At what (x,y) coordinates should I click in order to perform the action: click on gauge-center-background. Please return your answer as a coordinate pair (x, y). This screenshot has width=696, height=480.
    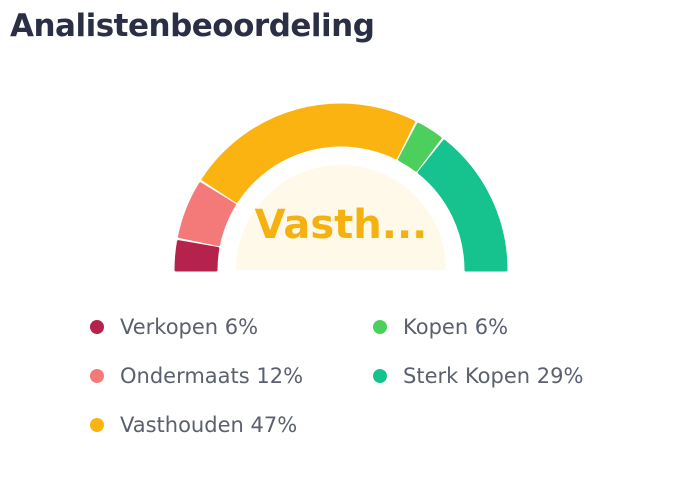
    Looking at the image, I should click on (341, 217).